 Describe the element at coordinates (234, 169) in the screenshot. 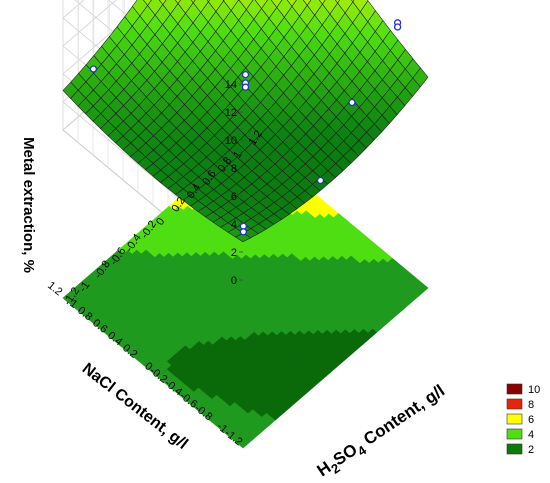

I see `z-tick-label: 8` at that location.